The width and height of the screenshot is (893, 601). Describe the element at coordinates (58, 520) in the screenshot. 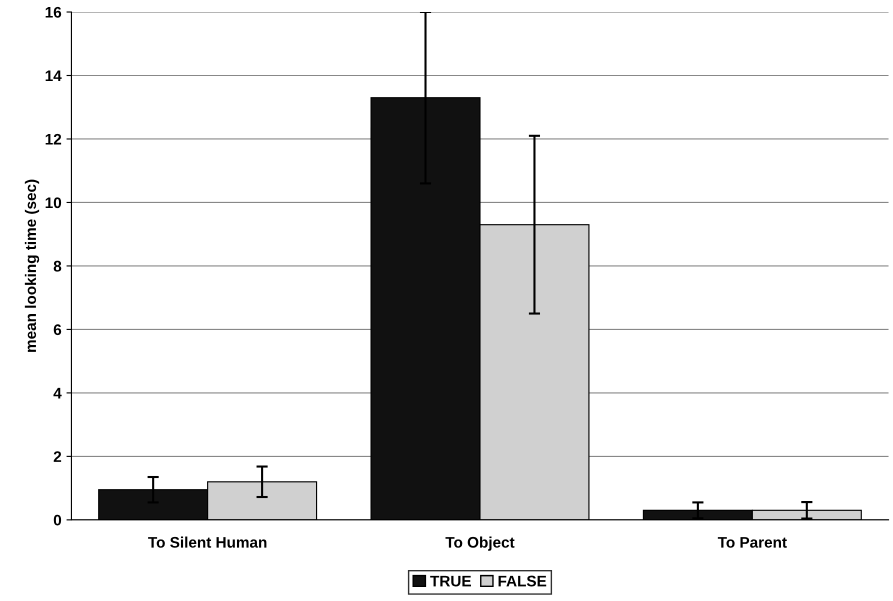

I see `y-tick-label: 0` at that location.